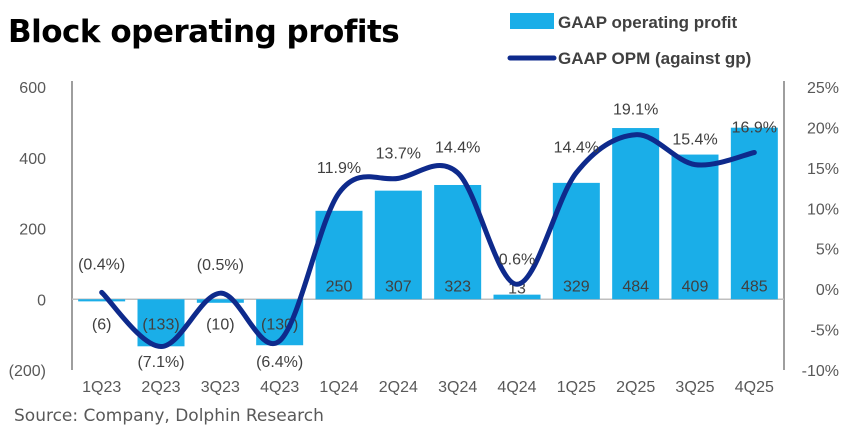 This screenshot has height=432, width=859. What do you see at coordinates (32, 230) in the screenshot?
I see `left-tick-label: 200` at bounding box center [32, 230].